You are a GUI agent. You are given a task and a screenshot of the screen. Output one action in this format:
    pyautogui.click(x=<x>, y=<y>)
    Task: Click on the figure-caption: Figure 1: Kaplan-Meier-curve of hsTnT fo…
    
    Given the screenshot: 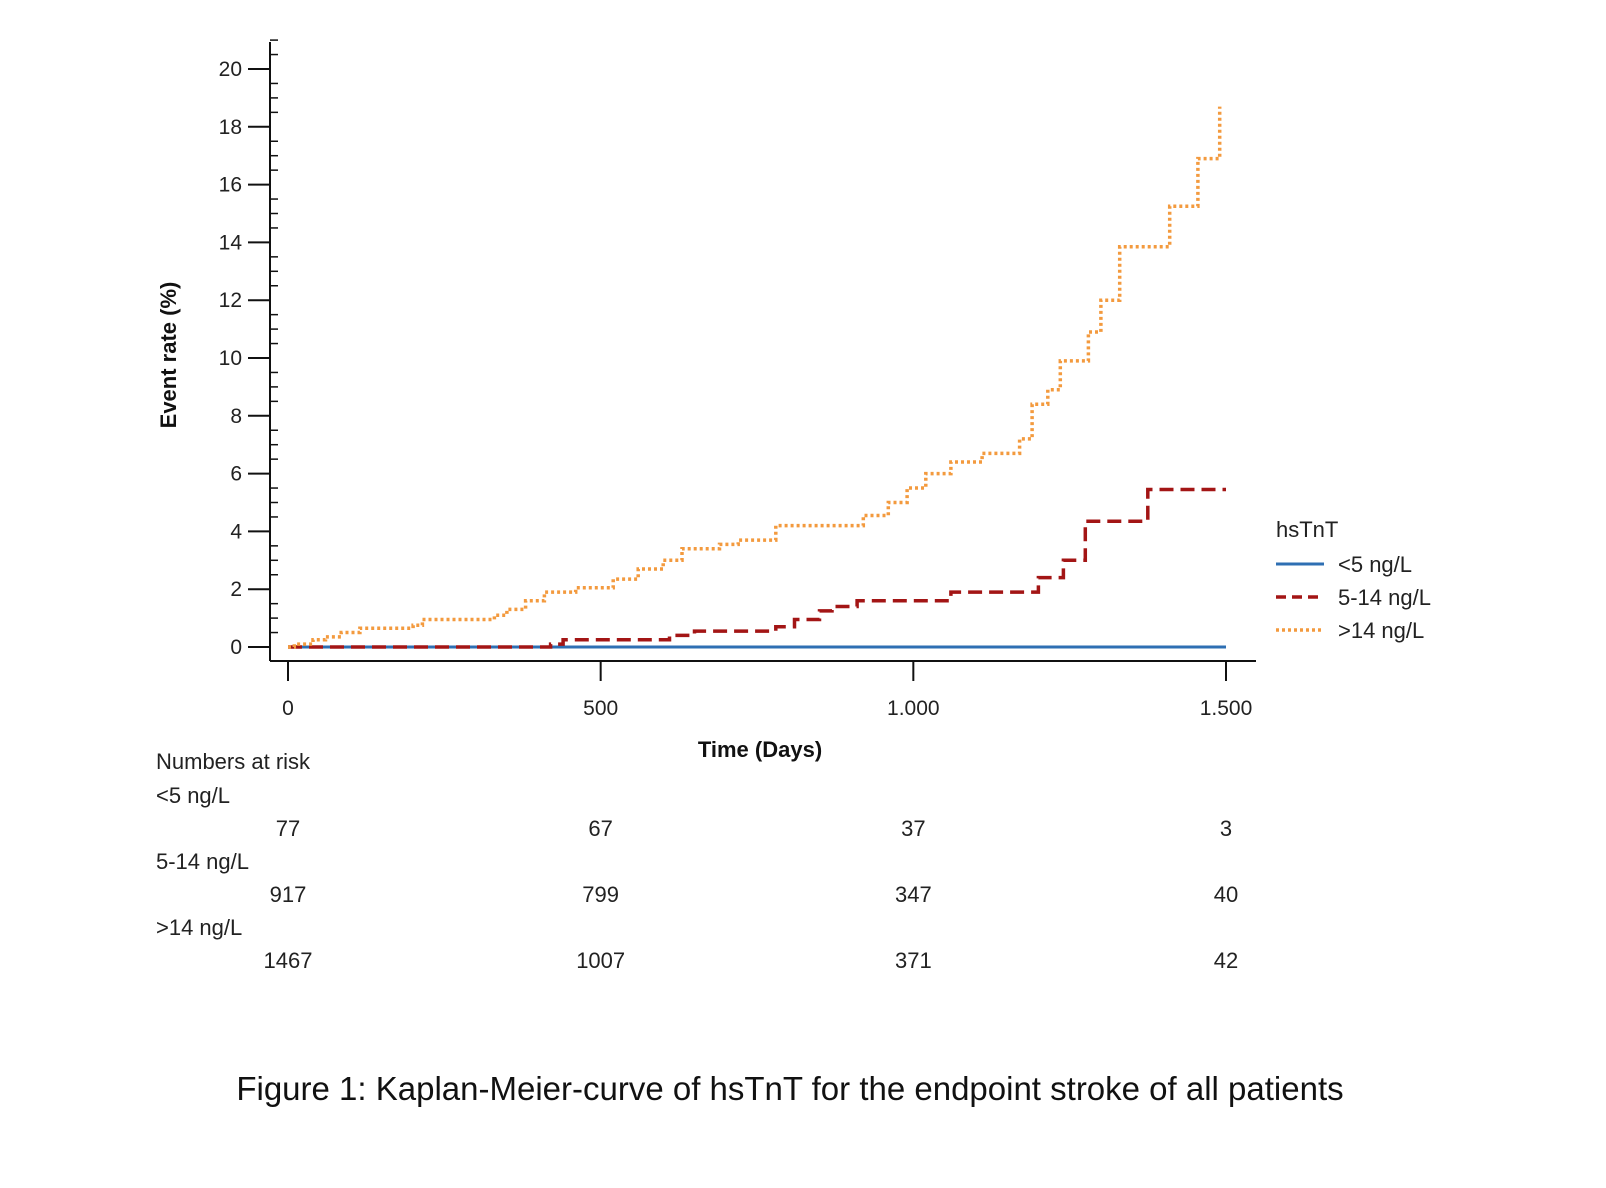 What is the action you would take?
    pyautogui.click(x=790, y=1088)
    